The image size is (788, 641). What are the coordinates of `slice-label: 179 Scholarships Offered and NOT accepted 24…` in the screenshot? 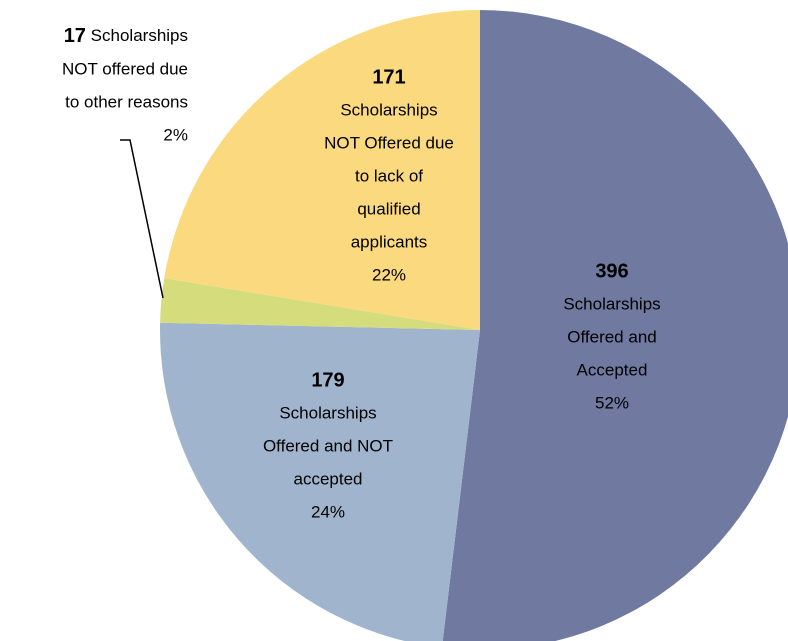 It's located at (328, 445).